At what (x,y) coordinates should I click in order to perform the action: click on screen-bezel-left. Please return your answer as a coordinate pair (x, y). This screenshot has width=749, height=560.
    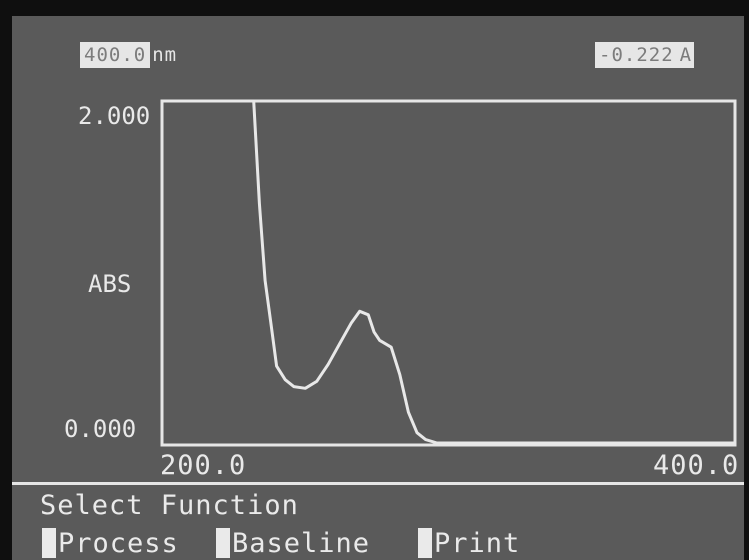
    Looking at the image, I should click on (6, 280).